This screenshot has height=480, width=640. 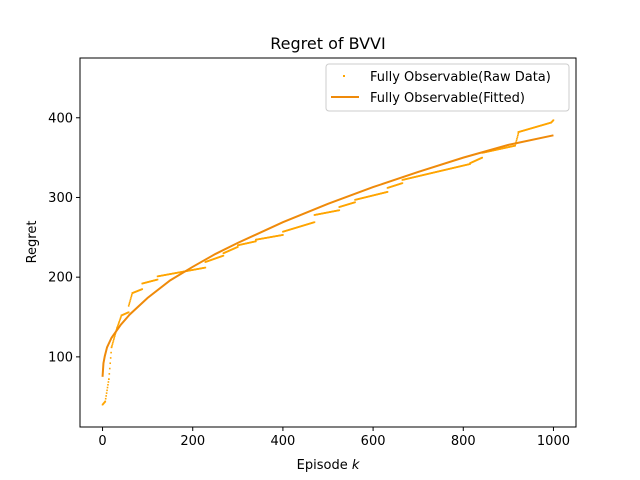 What do you see at coordinates (60, 357) in the screenshot?
I see `y-tick-label: 100` at bounding box center [60, 357].